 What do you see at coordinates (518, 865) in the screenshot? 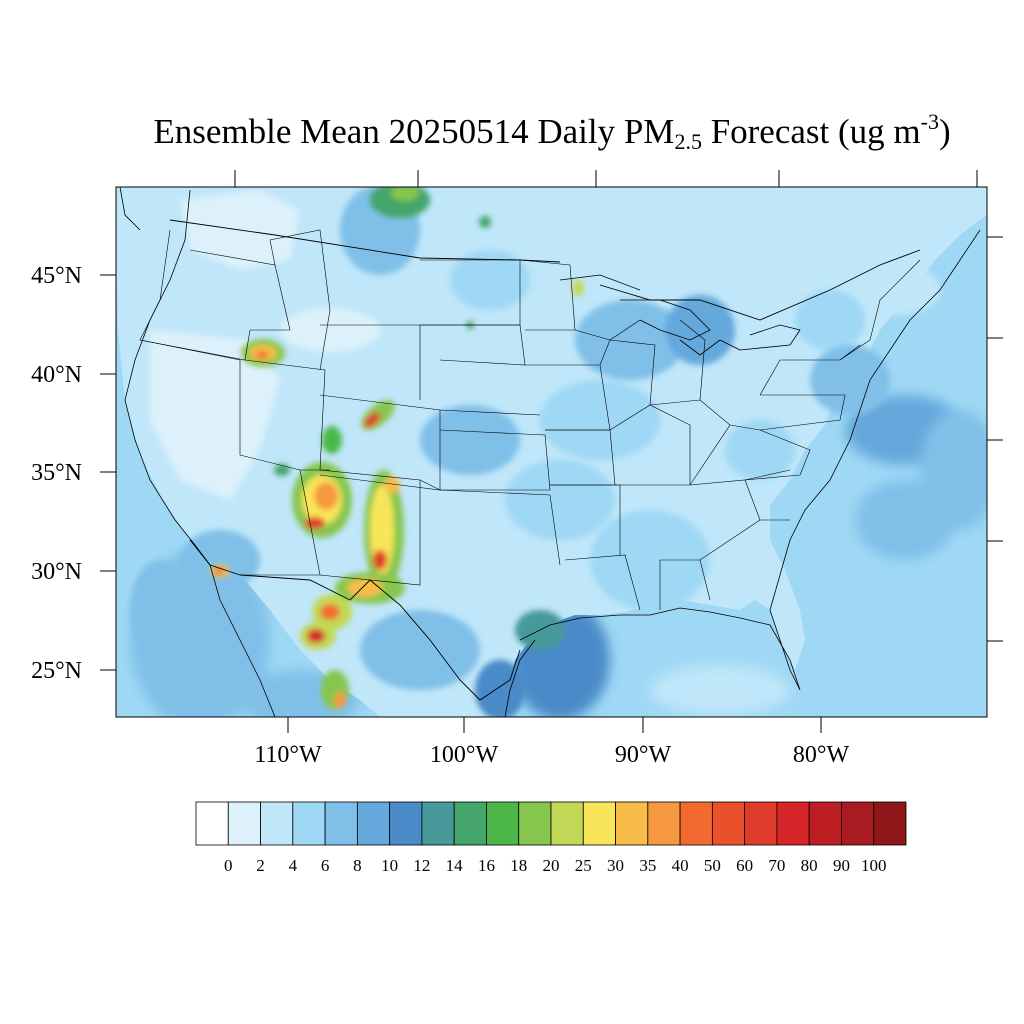
I see `colorbar-level-label: 18` at bounding box center [518, 865].